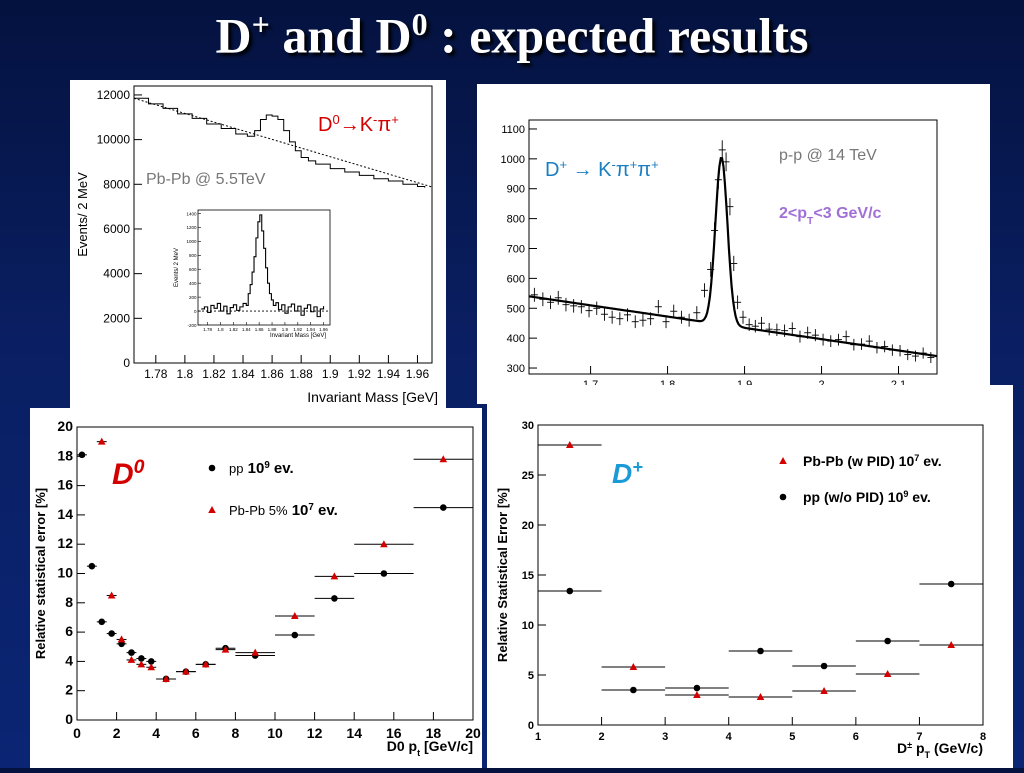  What do you see at coordinates (792, 737) in the screenshot?
I see `x-tick-label: 5` at bounding box center [792, 737].